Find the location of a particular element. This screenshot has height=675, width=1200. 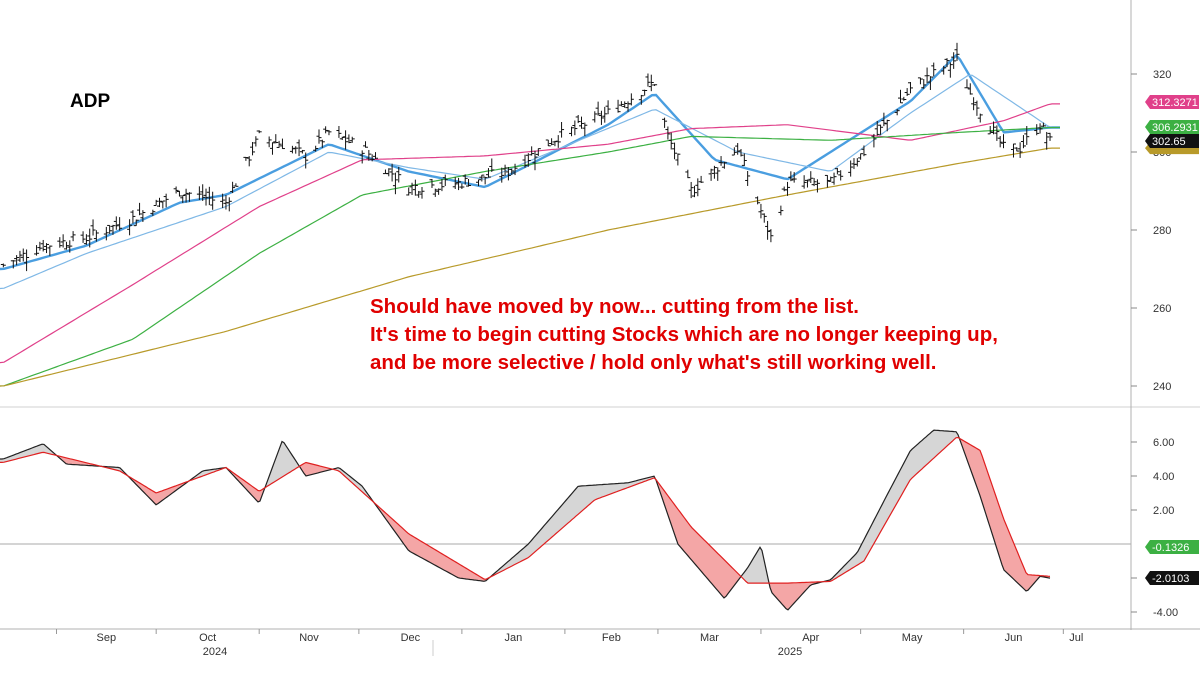

oscillator-tag-label: -0.1326 is located at coordinates (1170, 548).